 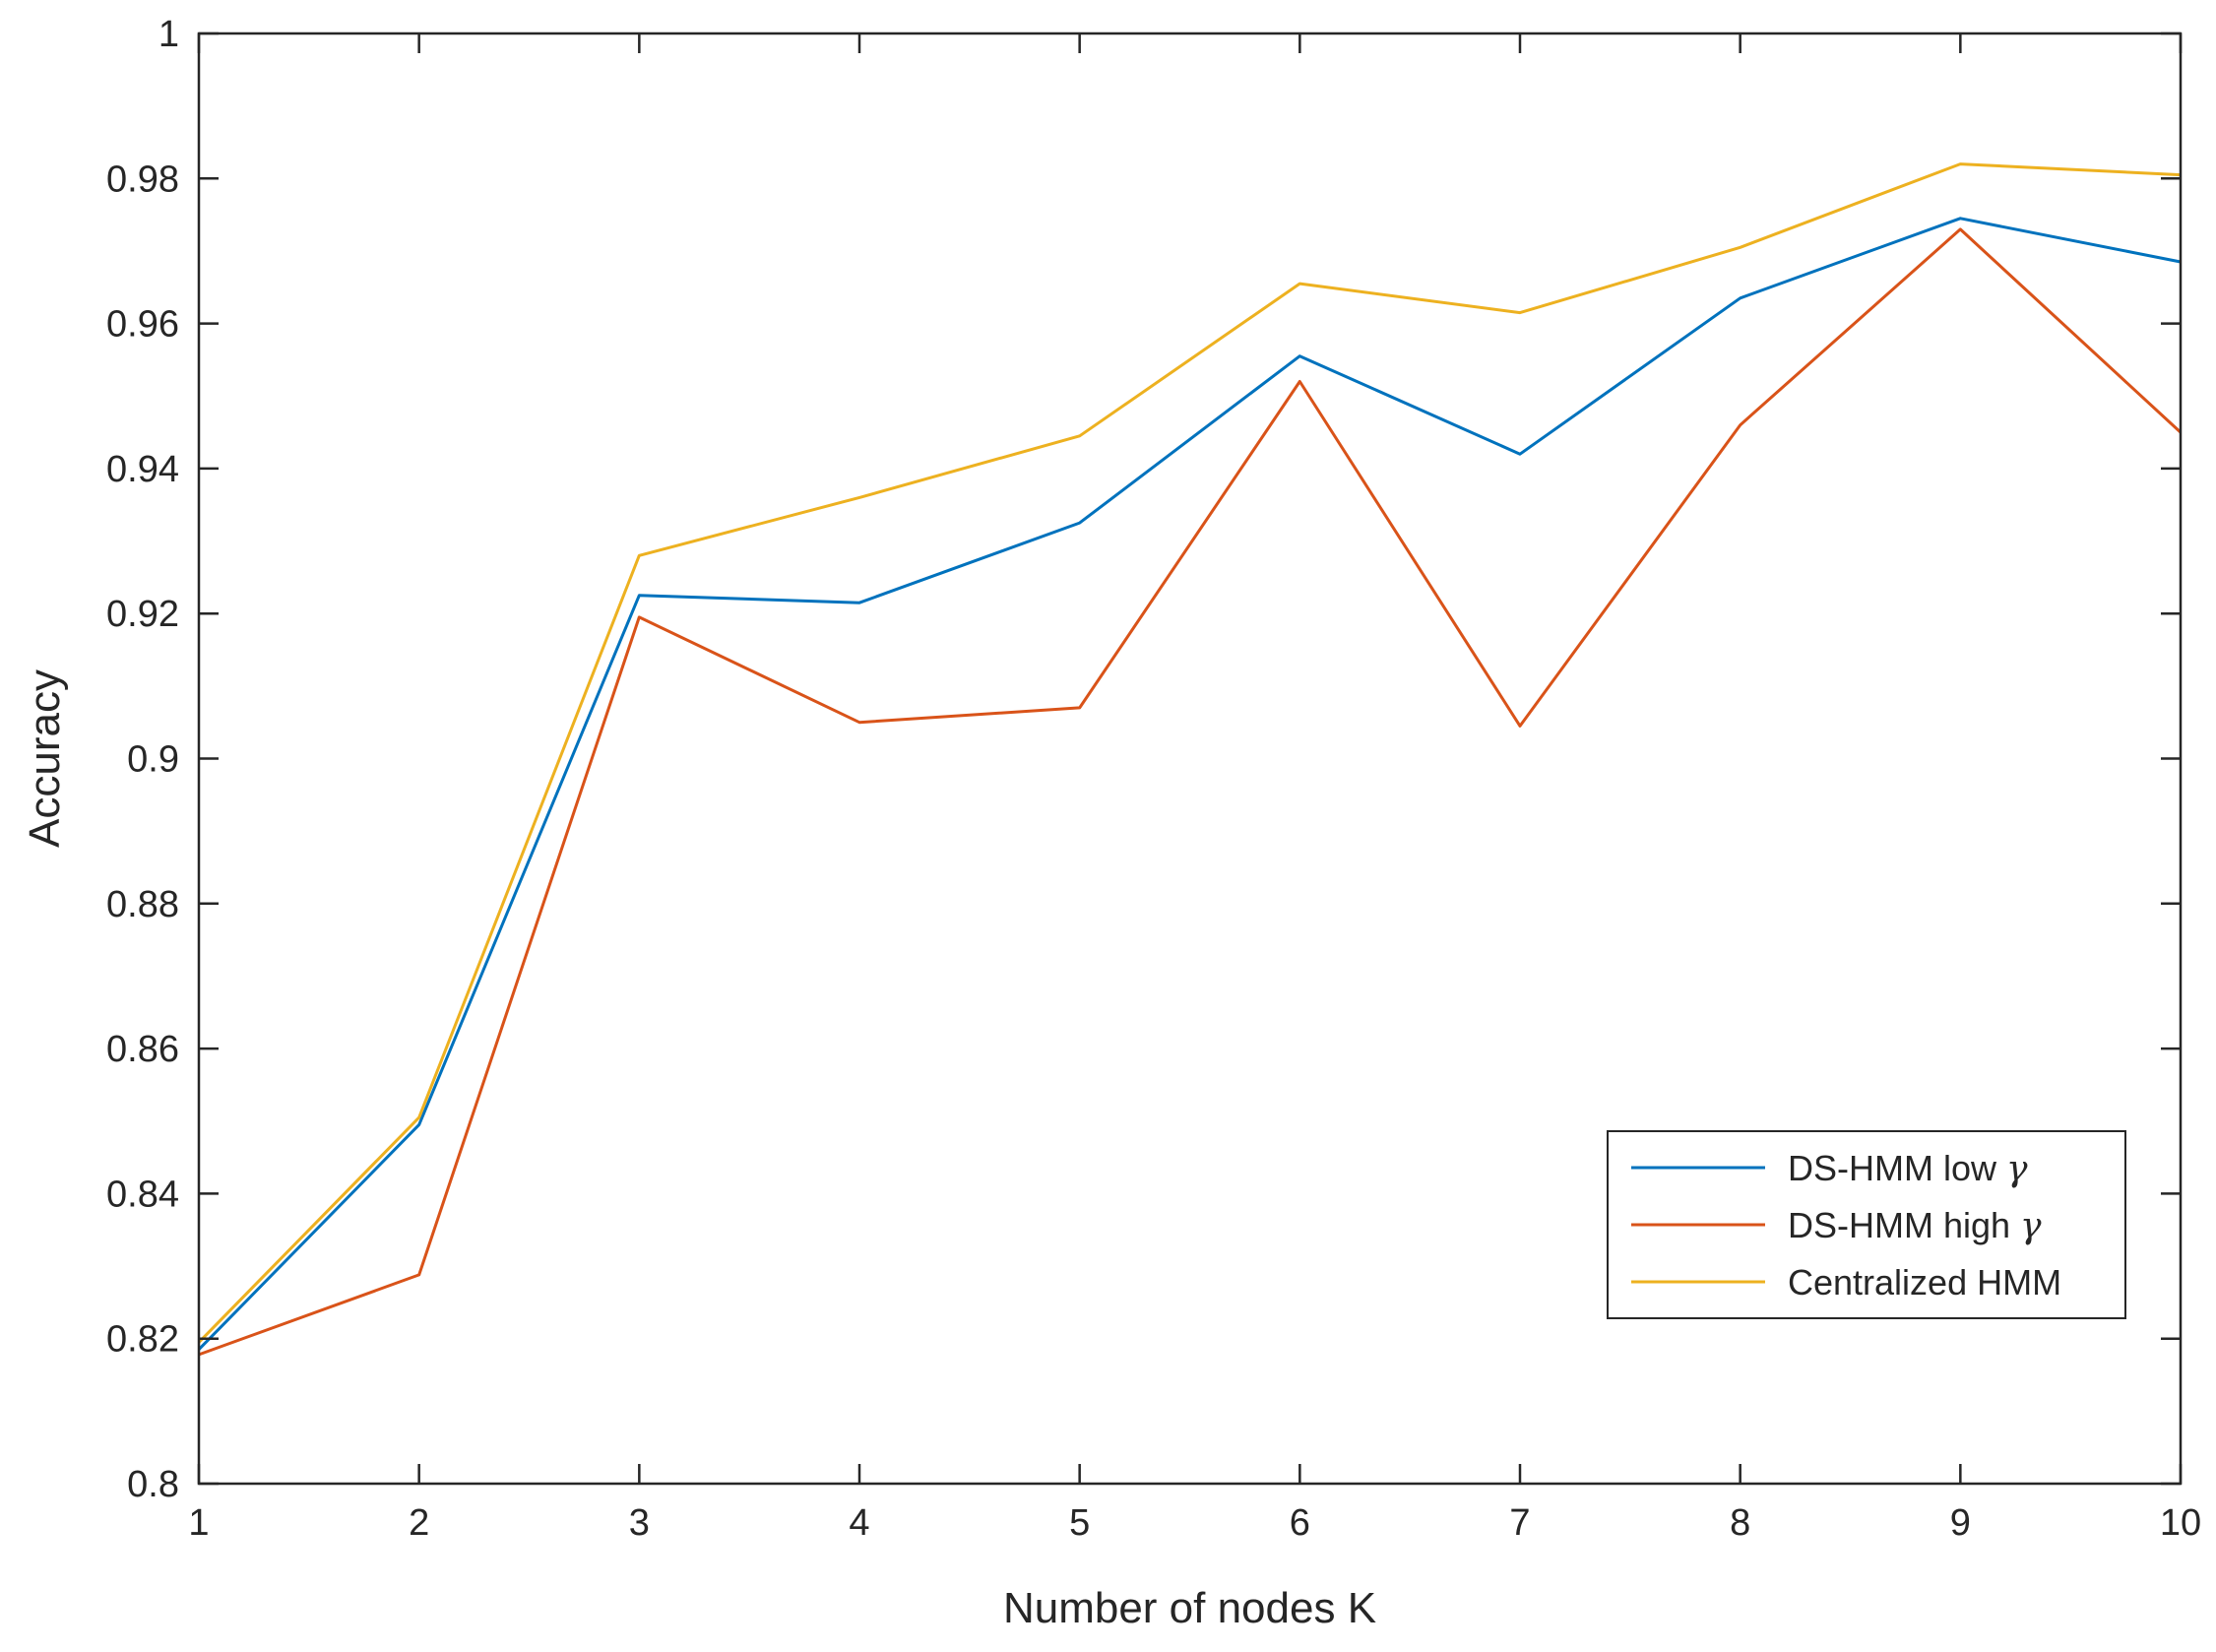 What do you see at coordinates (143, 325) in the screenshot?
I see `y-tick-label: 0.96` at bounding box center [143, 325].